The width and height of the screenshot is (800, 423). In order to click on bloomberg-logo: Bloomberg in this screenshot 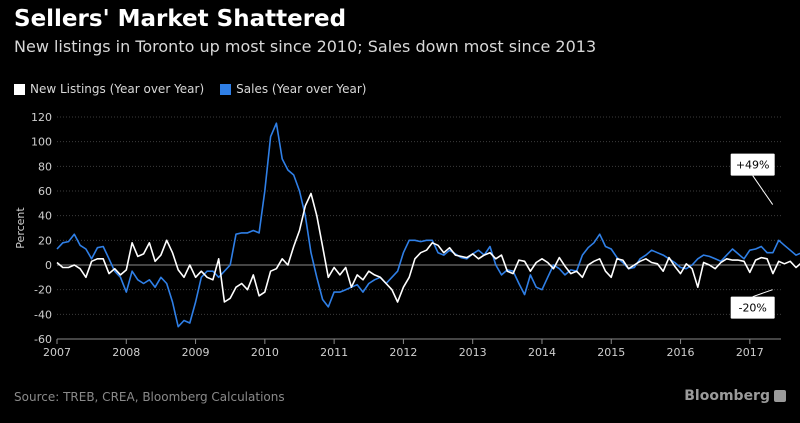, I will do `click(735, 396)`.